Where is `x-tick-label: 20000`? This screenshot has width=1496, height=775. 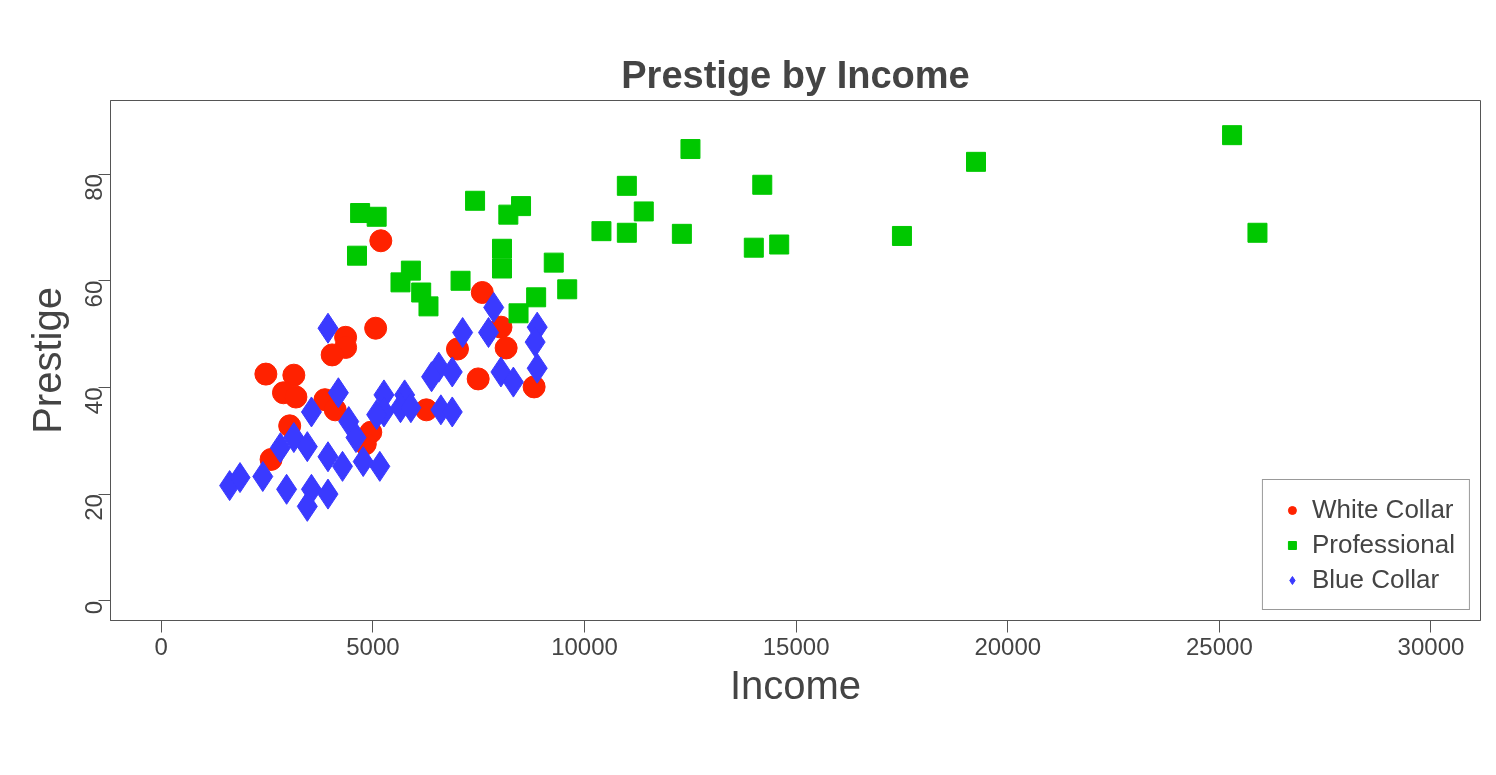
x-tick-label: 20000 is located at coordinates (1008, 646).